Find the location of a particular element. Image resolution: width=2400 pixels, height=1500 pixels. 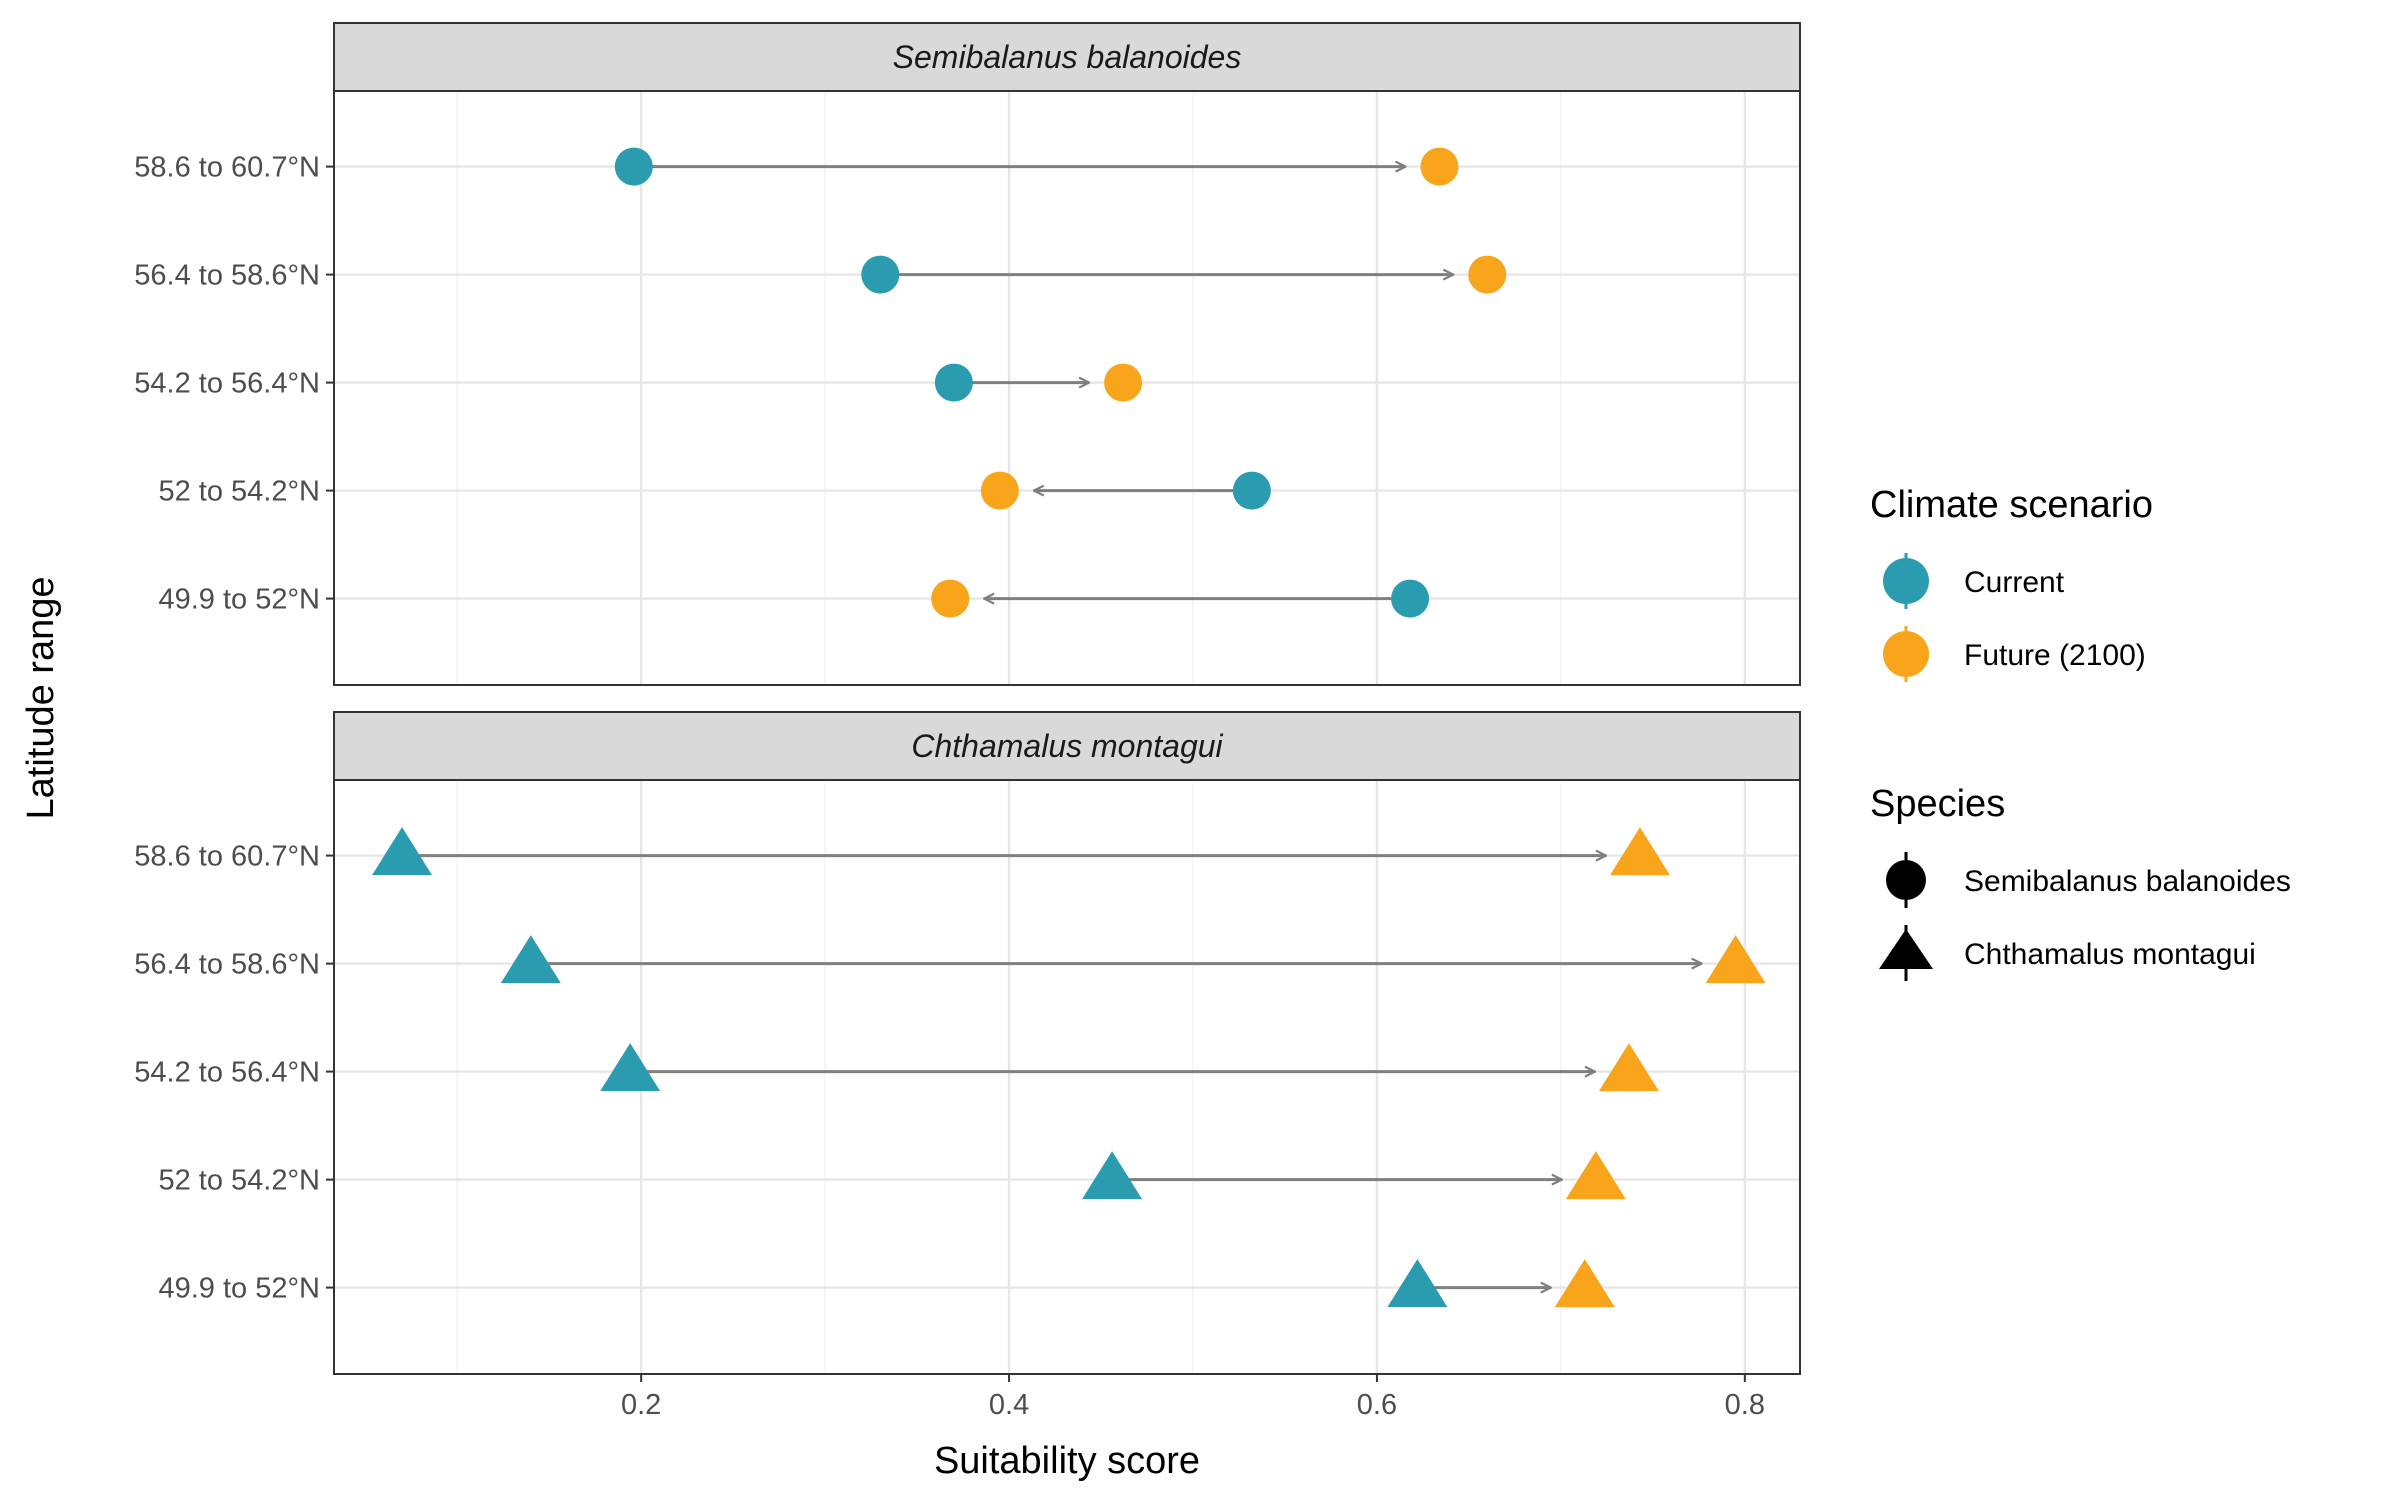

x-axis-title: Suitability score is located at coordinates (1067, 1461).